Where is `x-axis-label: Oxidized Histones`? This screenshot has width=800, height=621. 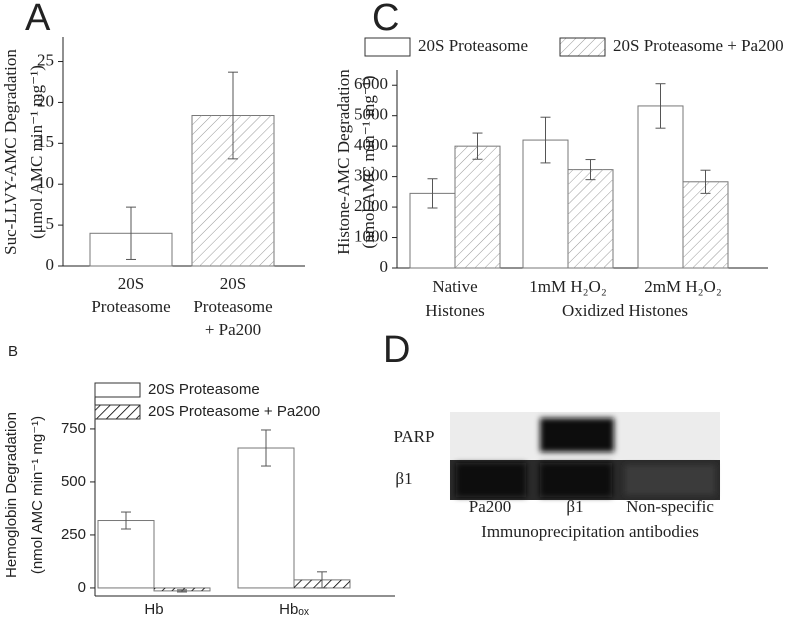 x-axis-label: Oxidized Histones is located at coordinates (625, 310).